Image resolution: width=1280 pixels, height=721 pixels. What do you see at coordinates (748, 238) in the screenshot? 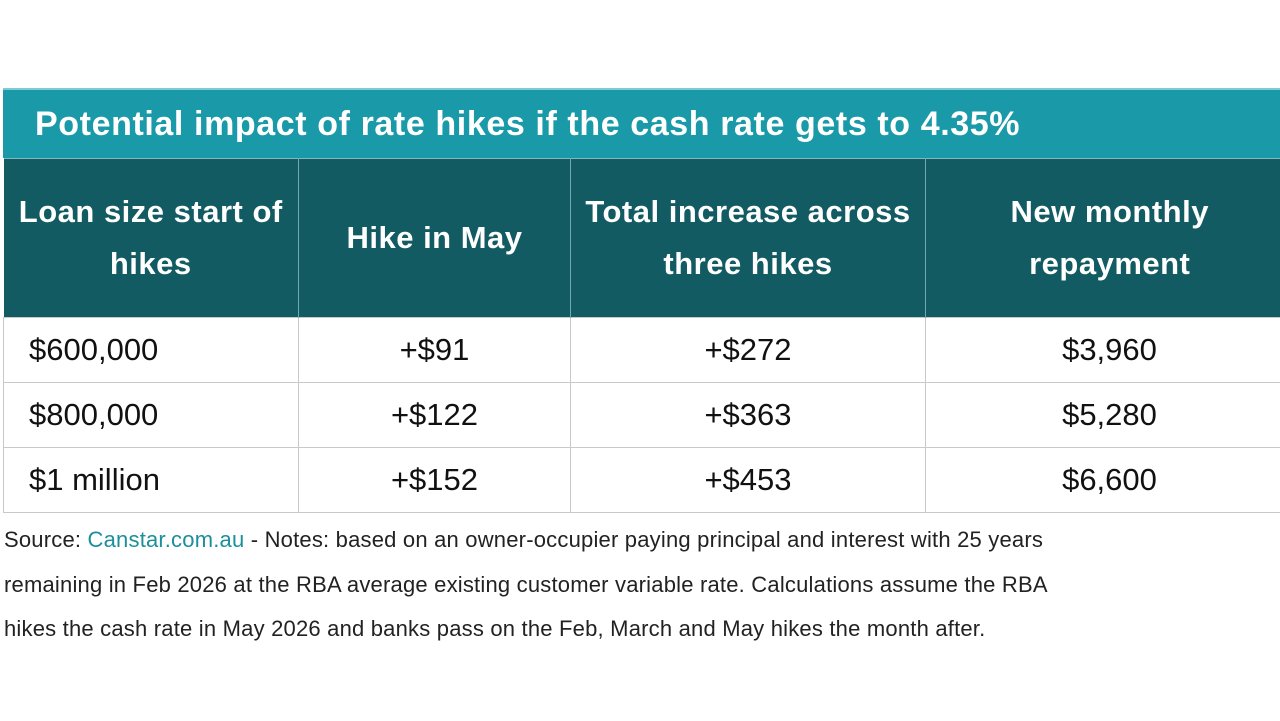
I see `header-total-increase: Total increase across three hikes` at bounding box center [748, 238].